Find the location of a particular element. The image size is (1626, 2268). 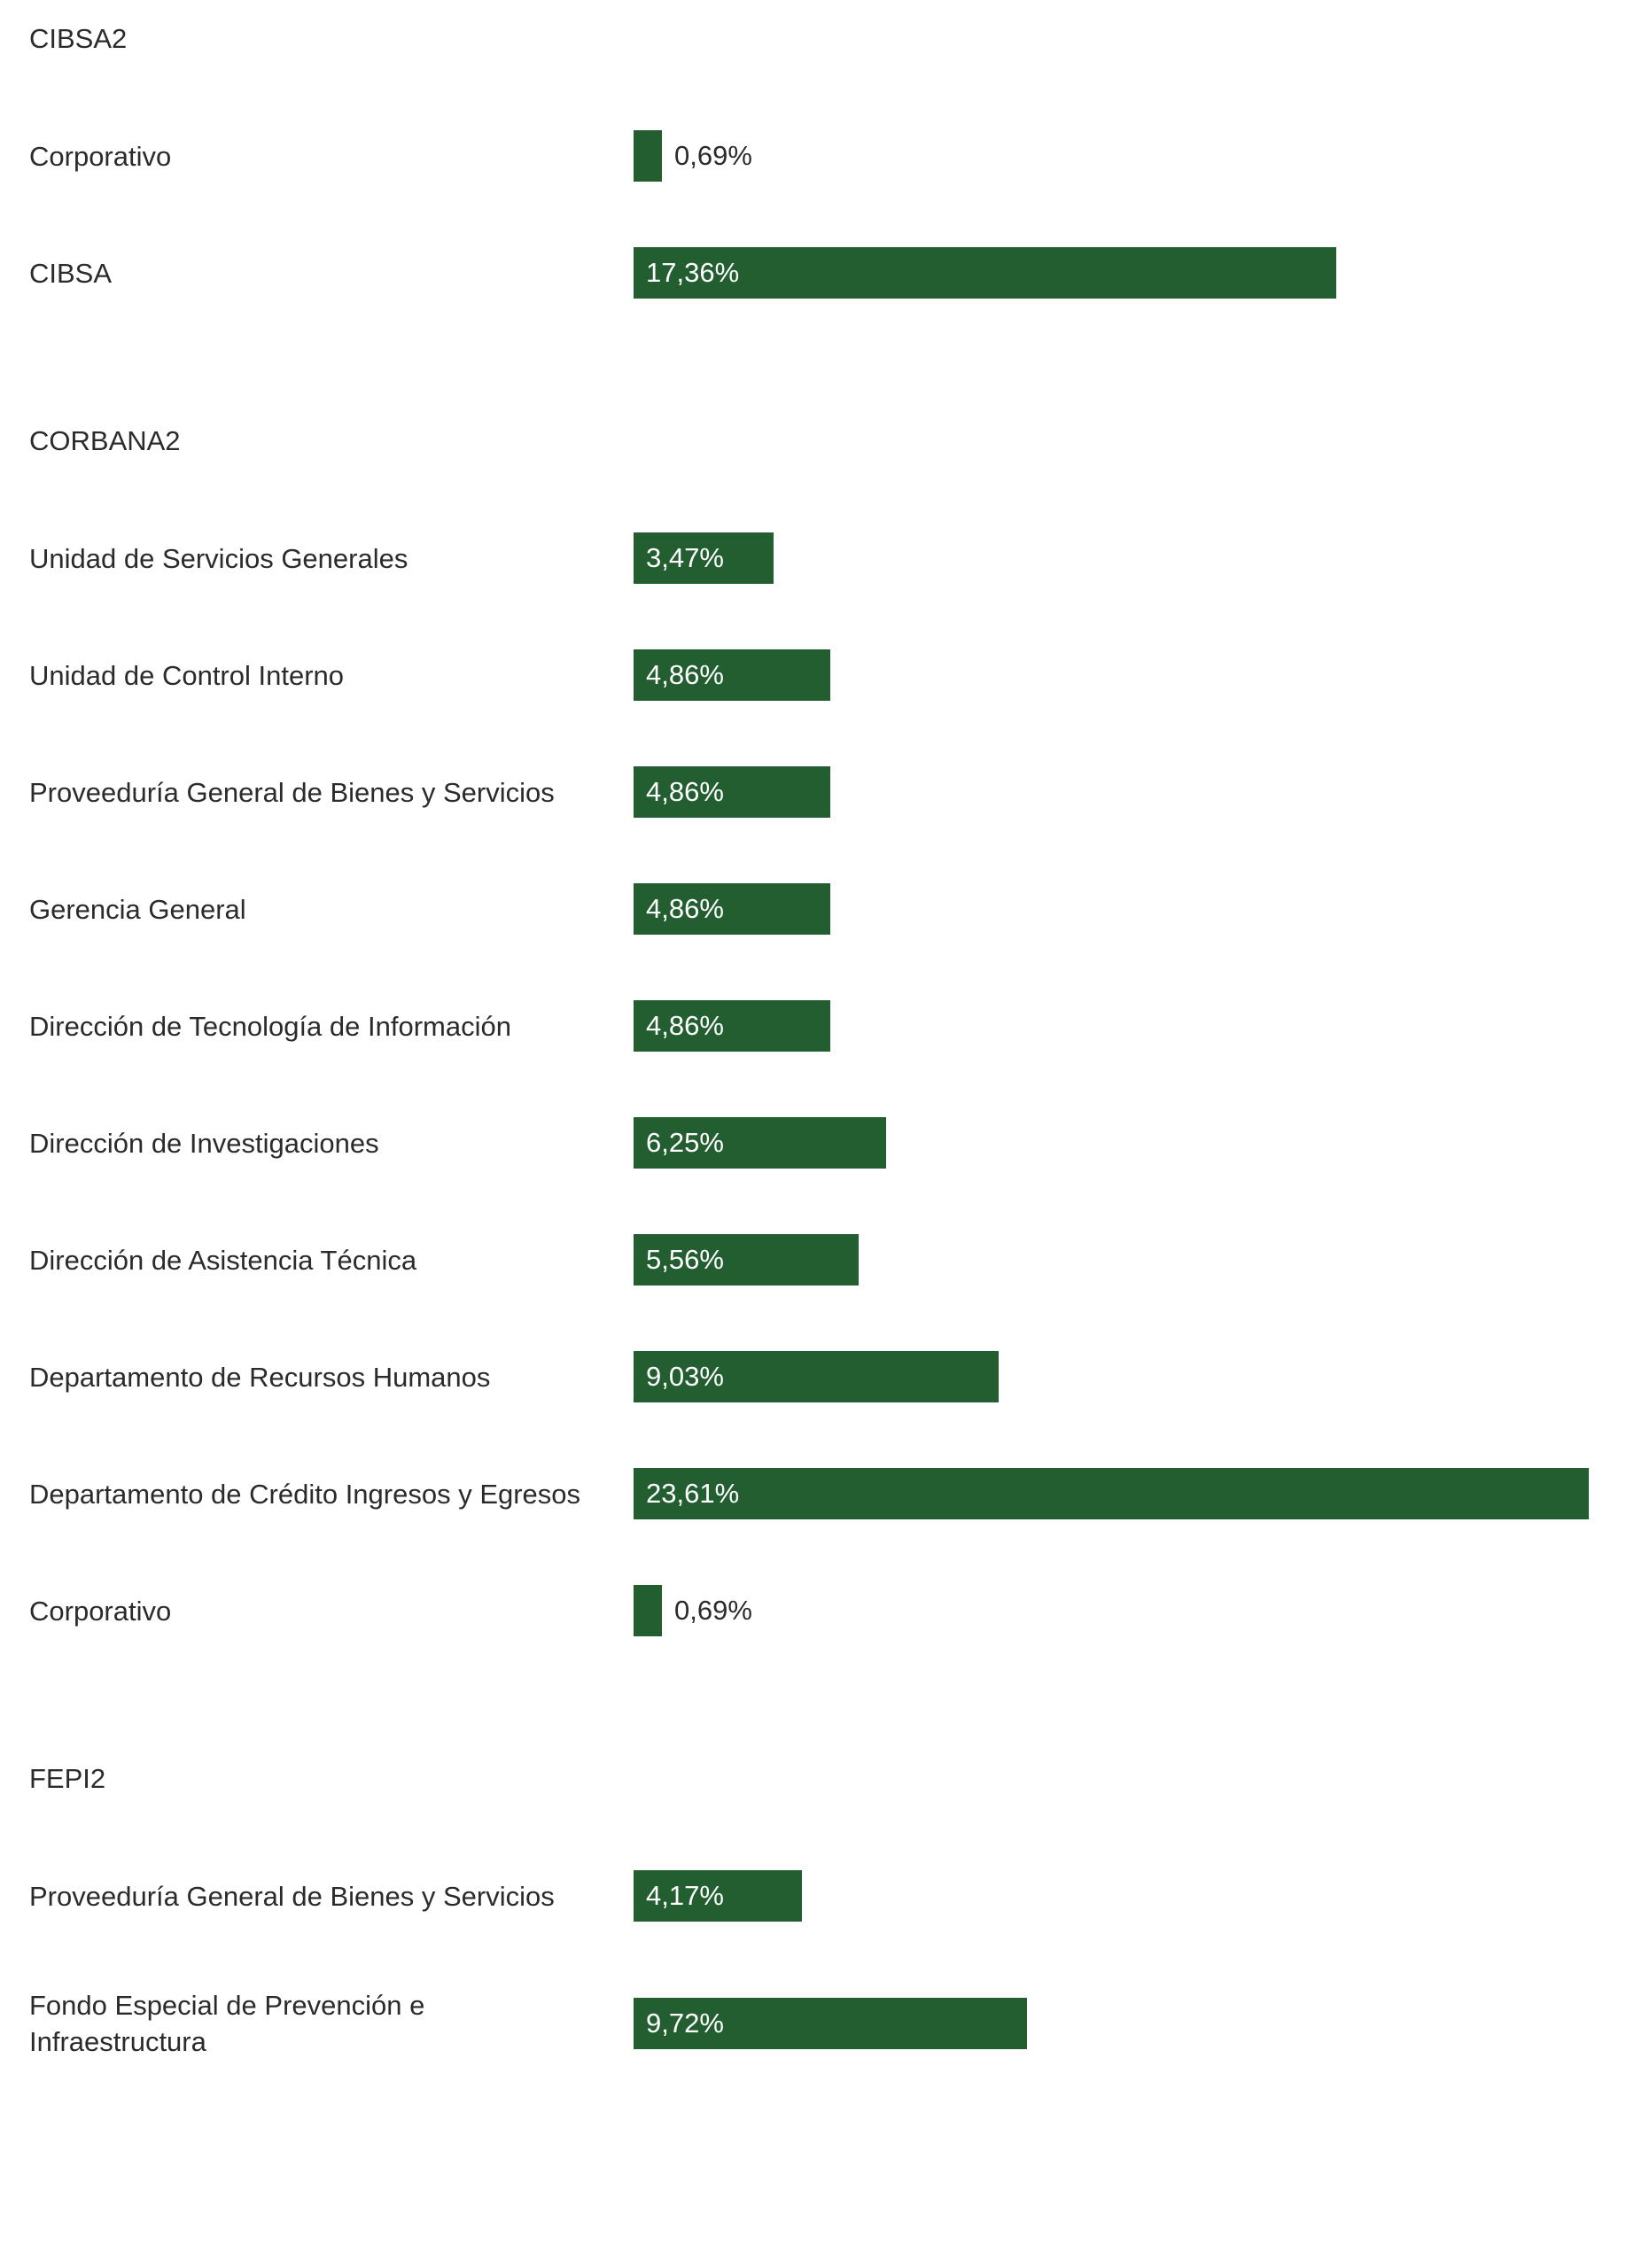

group-title: CIBSA2 is located at coordinates (78, 38).